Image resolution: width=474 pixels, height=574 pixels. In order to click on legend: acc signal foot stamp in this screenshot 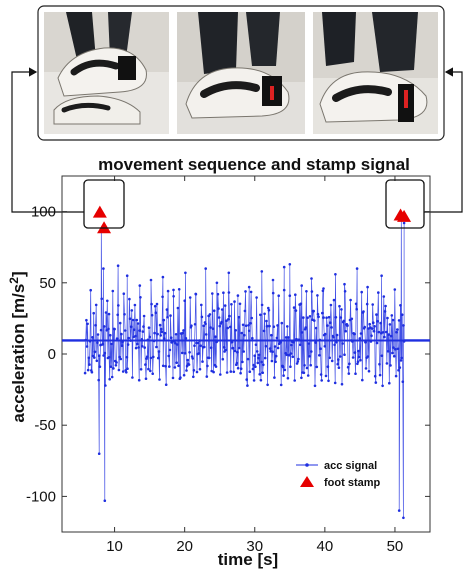, I will do `click(338, 474)`.